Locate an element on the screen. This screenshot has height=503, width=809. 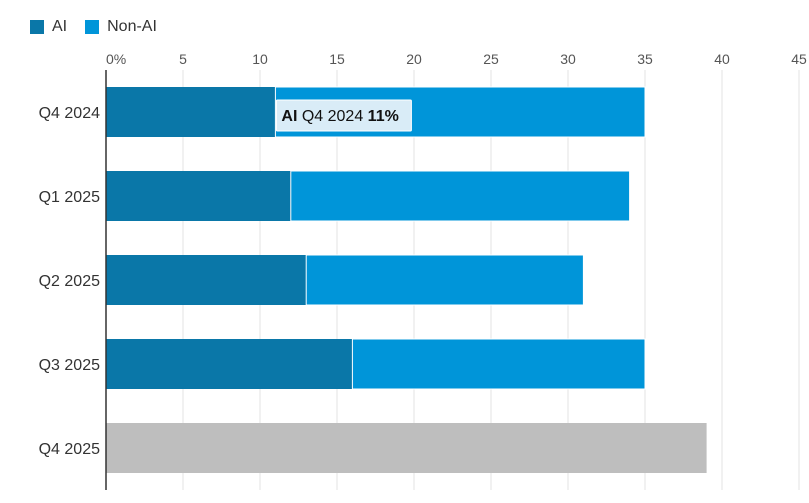
y-category-label: Q2 2025 is located at coordinates (69, 281).